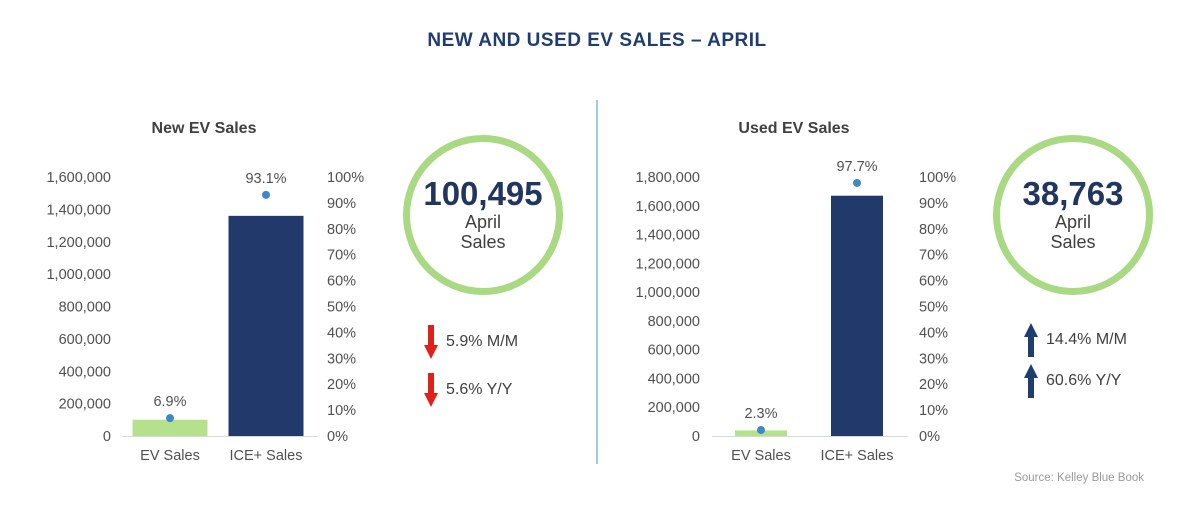 The height and width of the screenshot is (514, 1194). What do you see at coordinates (1073, 242) in the screenshot?
I see `used-sales-label-2: Sales` at bounding box center [1073, 242].